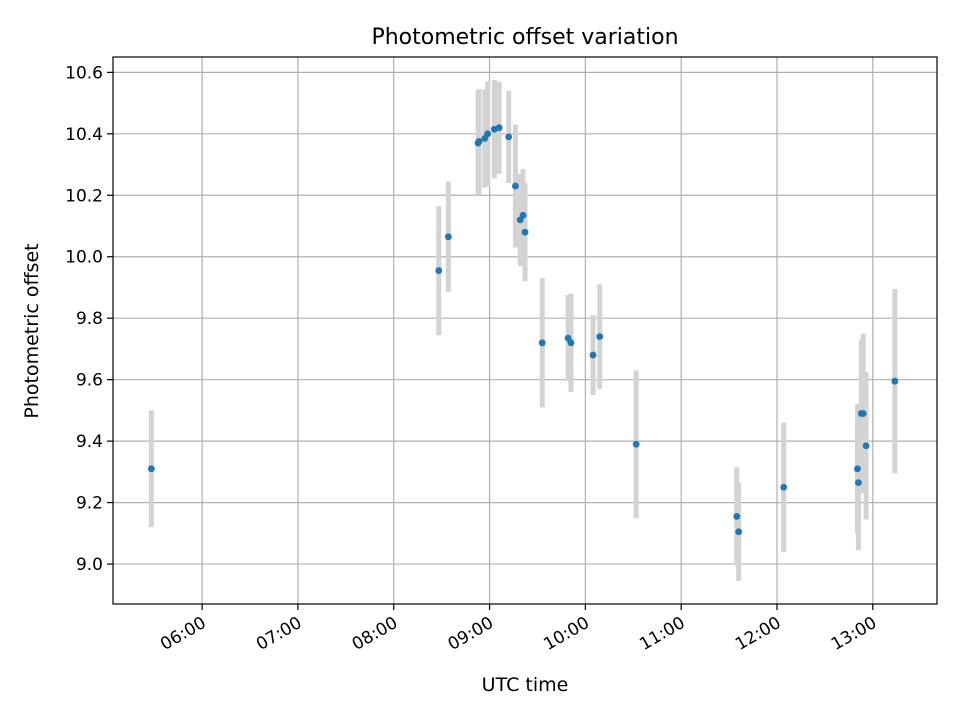 The image size is (960, 725). What do you see at coordinates (89, 504) in the screenshot?
I see `y-tick-label: 9.2` at bounding box center [89, 504].